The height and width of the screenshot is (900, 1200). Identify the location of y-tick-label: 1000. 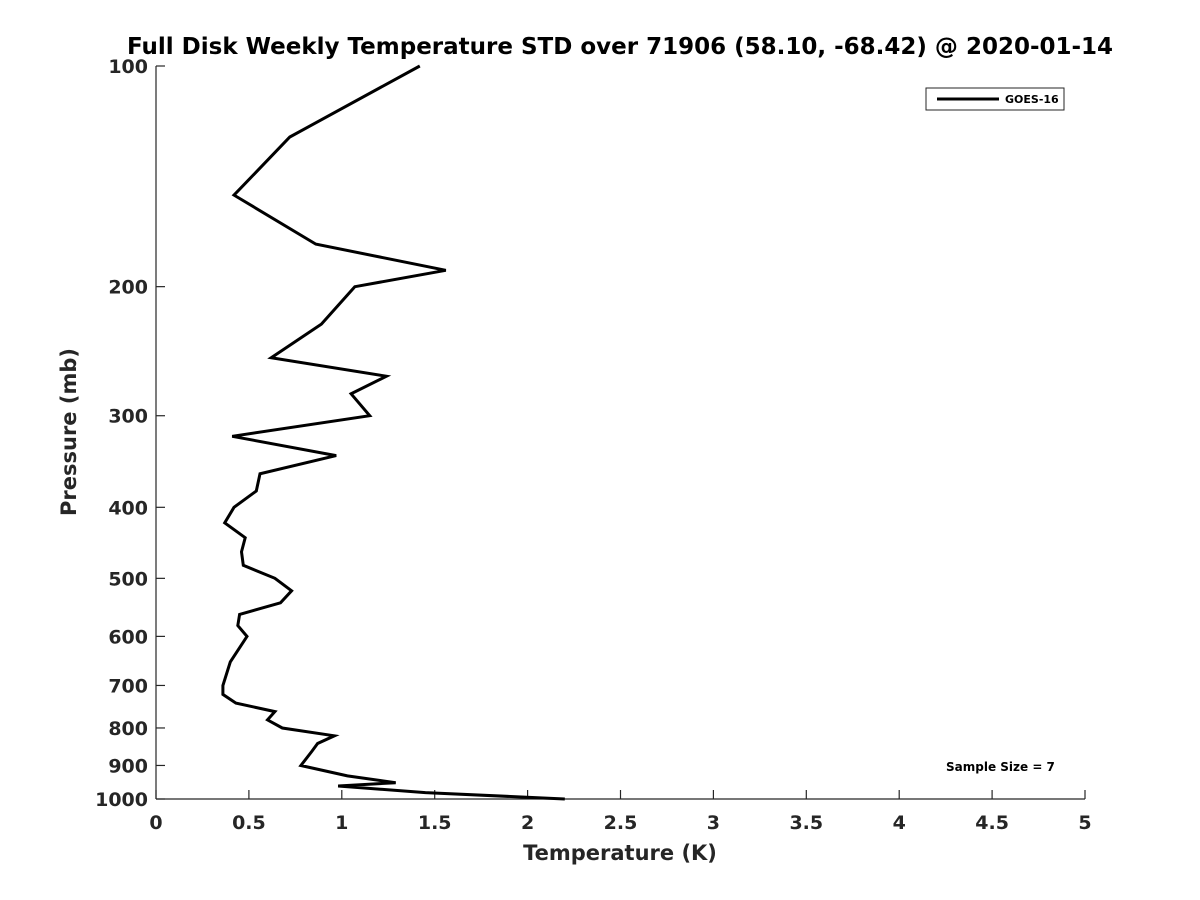
(121, 800).